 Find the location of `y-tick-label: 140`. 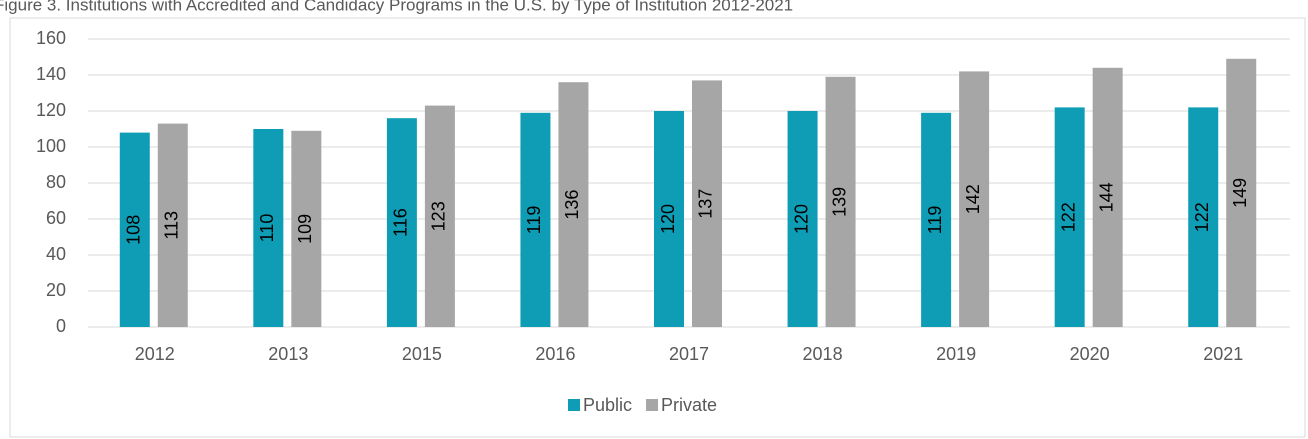

y-tick-label: 140 is located at coordinates (51, 74).